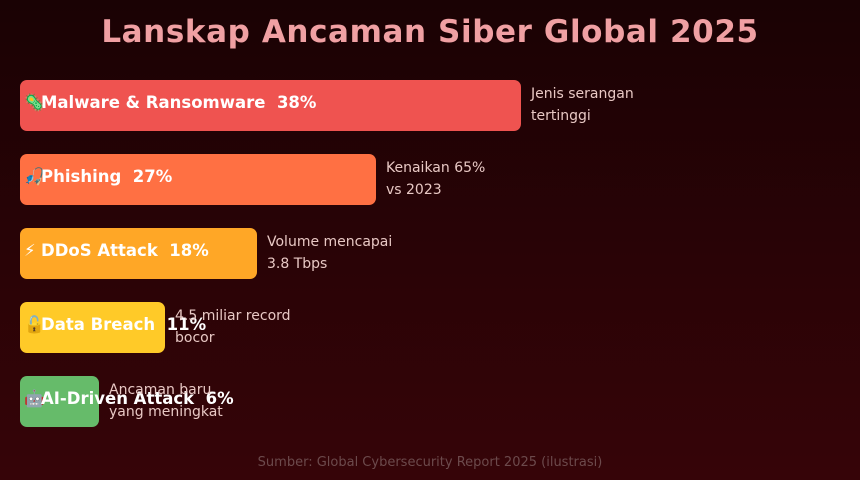 The image size is (860, 480). What do you see at coordinates (330, 242) in the screenshot?
I see `annotation-line: Volume mencapai` at bounding box center [330, 242].